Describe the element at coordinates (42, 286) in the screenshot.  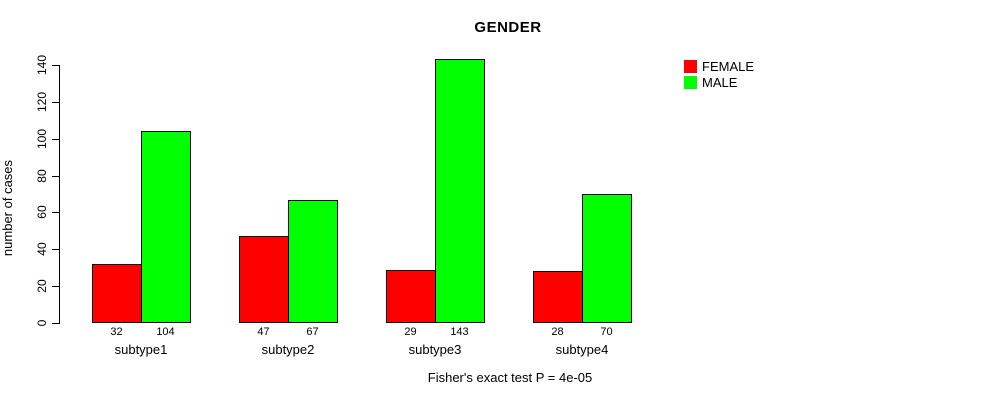
I see `y-tick-label: 20` at that location.